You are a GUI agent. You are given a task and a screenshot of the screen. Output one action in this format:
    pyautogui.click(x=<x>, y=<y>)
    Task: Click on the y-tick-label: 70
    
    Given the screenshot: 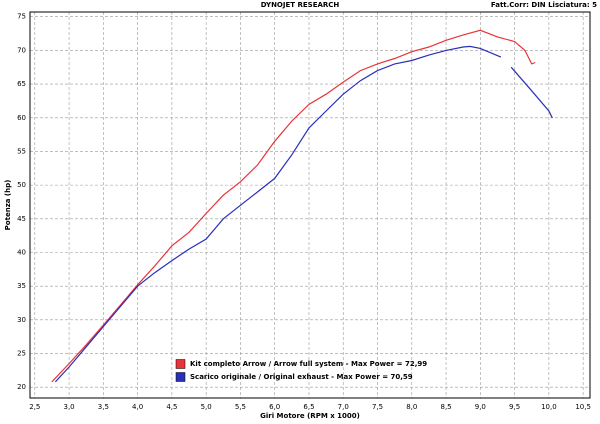 What is the action you would take?
    pyautogui.click(x=21, y=50)
    